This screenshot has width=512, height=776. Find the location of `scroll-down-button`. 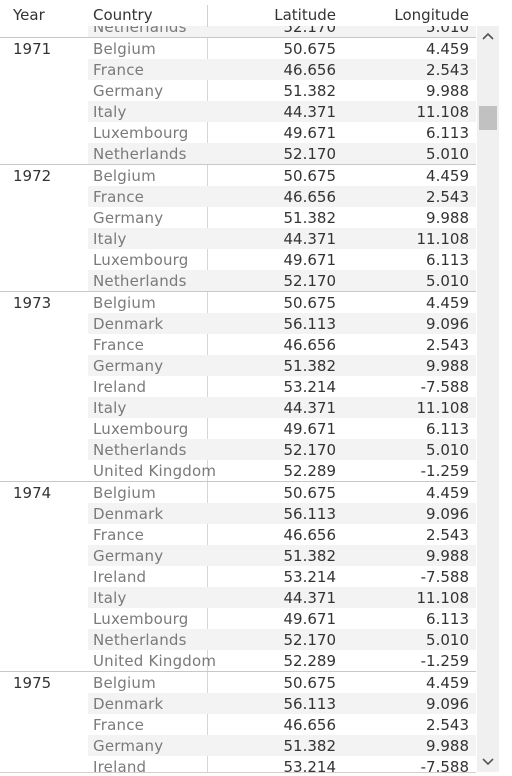

scroll-down-button is located at coordinates (488, 762).